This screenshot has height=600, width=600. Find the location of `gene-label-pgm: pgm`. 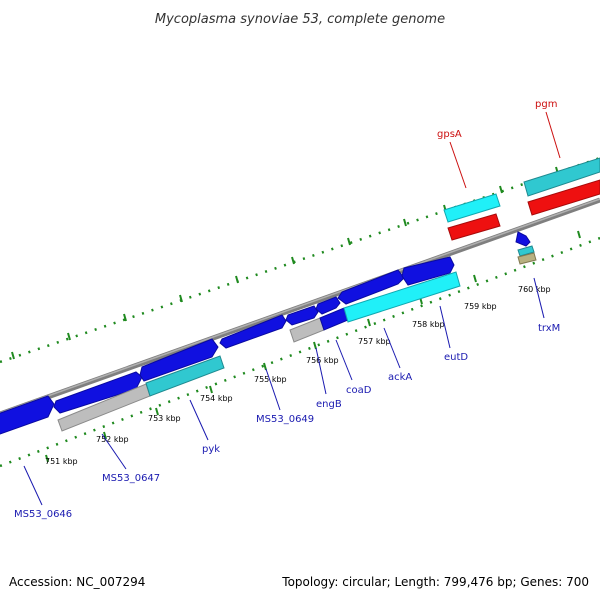

gene-label-pgm: pgm is located at coordinates (546, 104).